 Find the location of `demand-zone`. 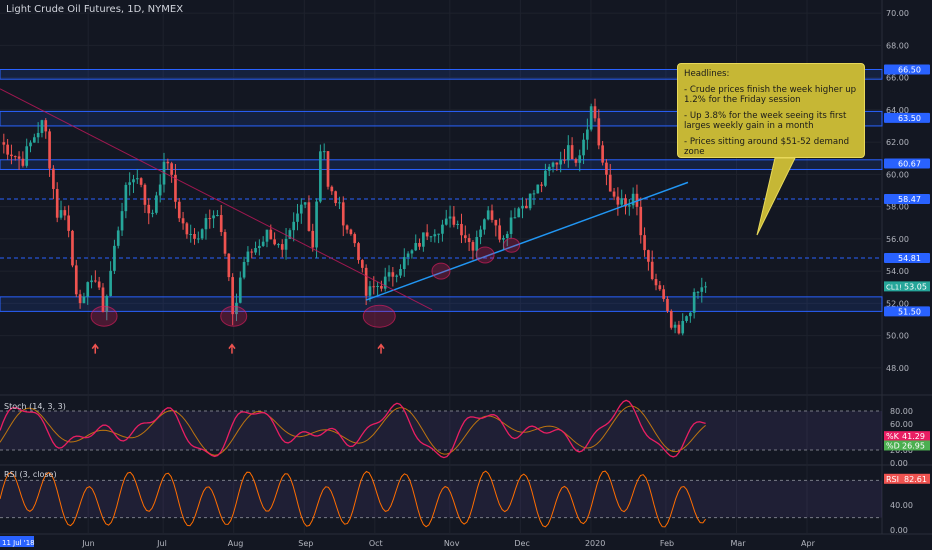

demand-zone is located at coordinates (441, 74).